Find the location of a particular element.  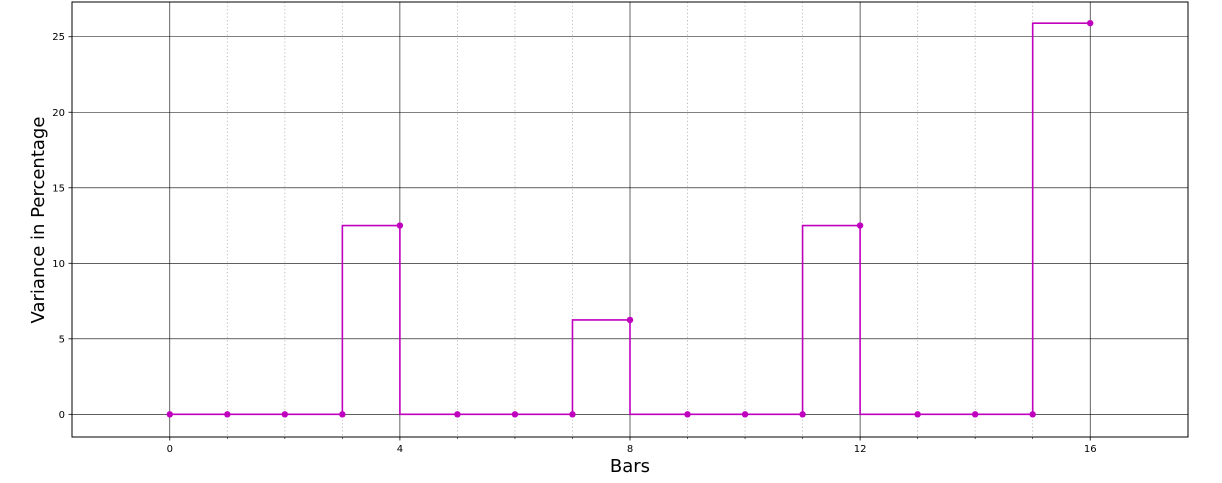

x-tick-label: 0 is located at coordinates (170, 449).